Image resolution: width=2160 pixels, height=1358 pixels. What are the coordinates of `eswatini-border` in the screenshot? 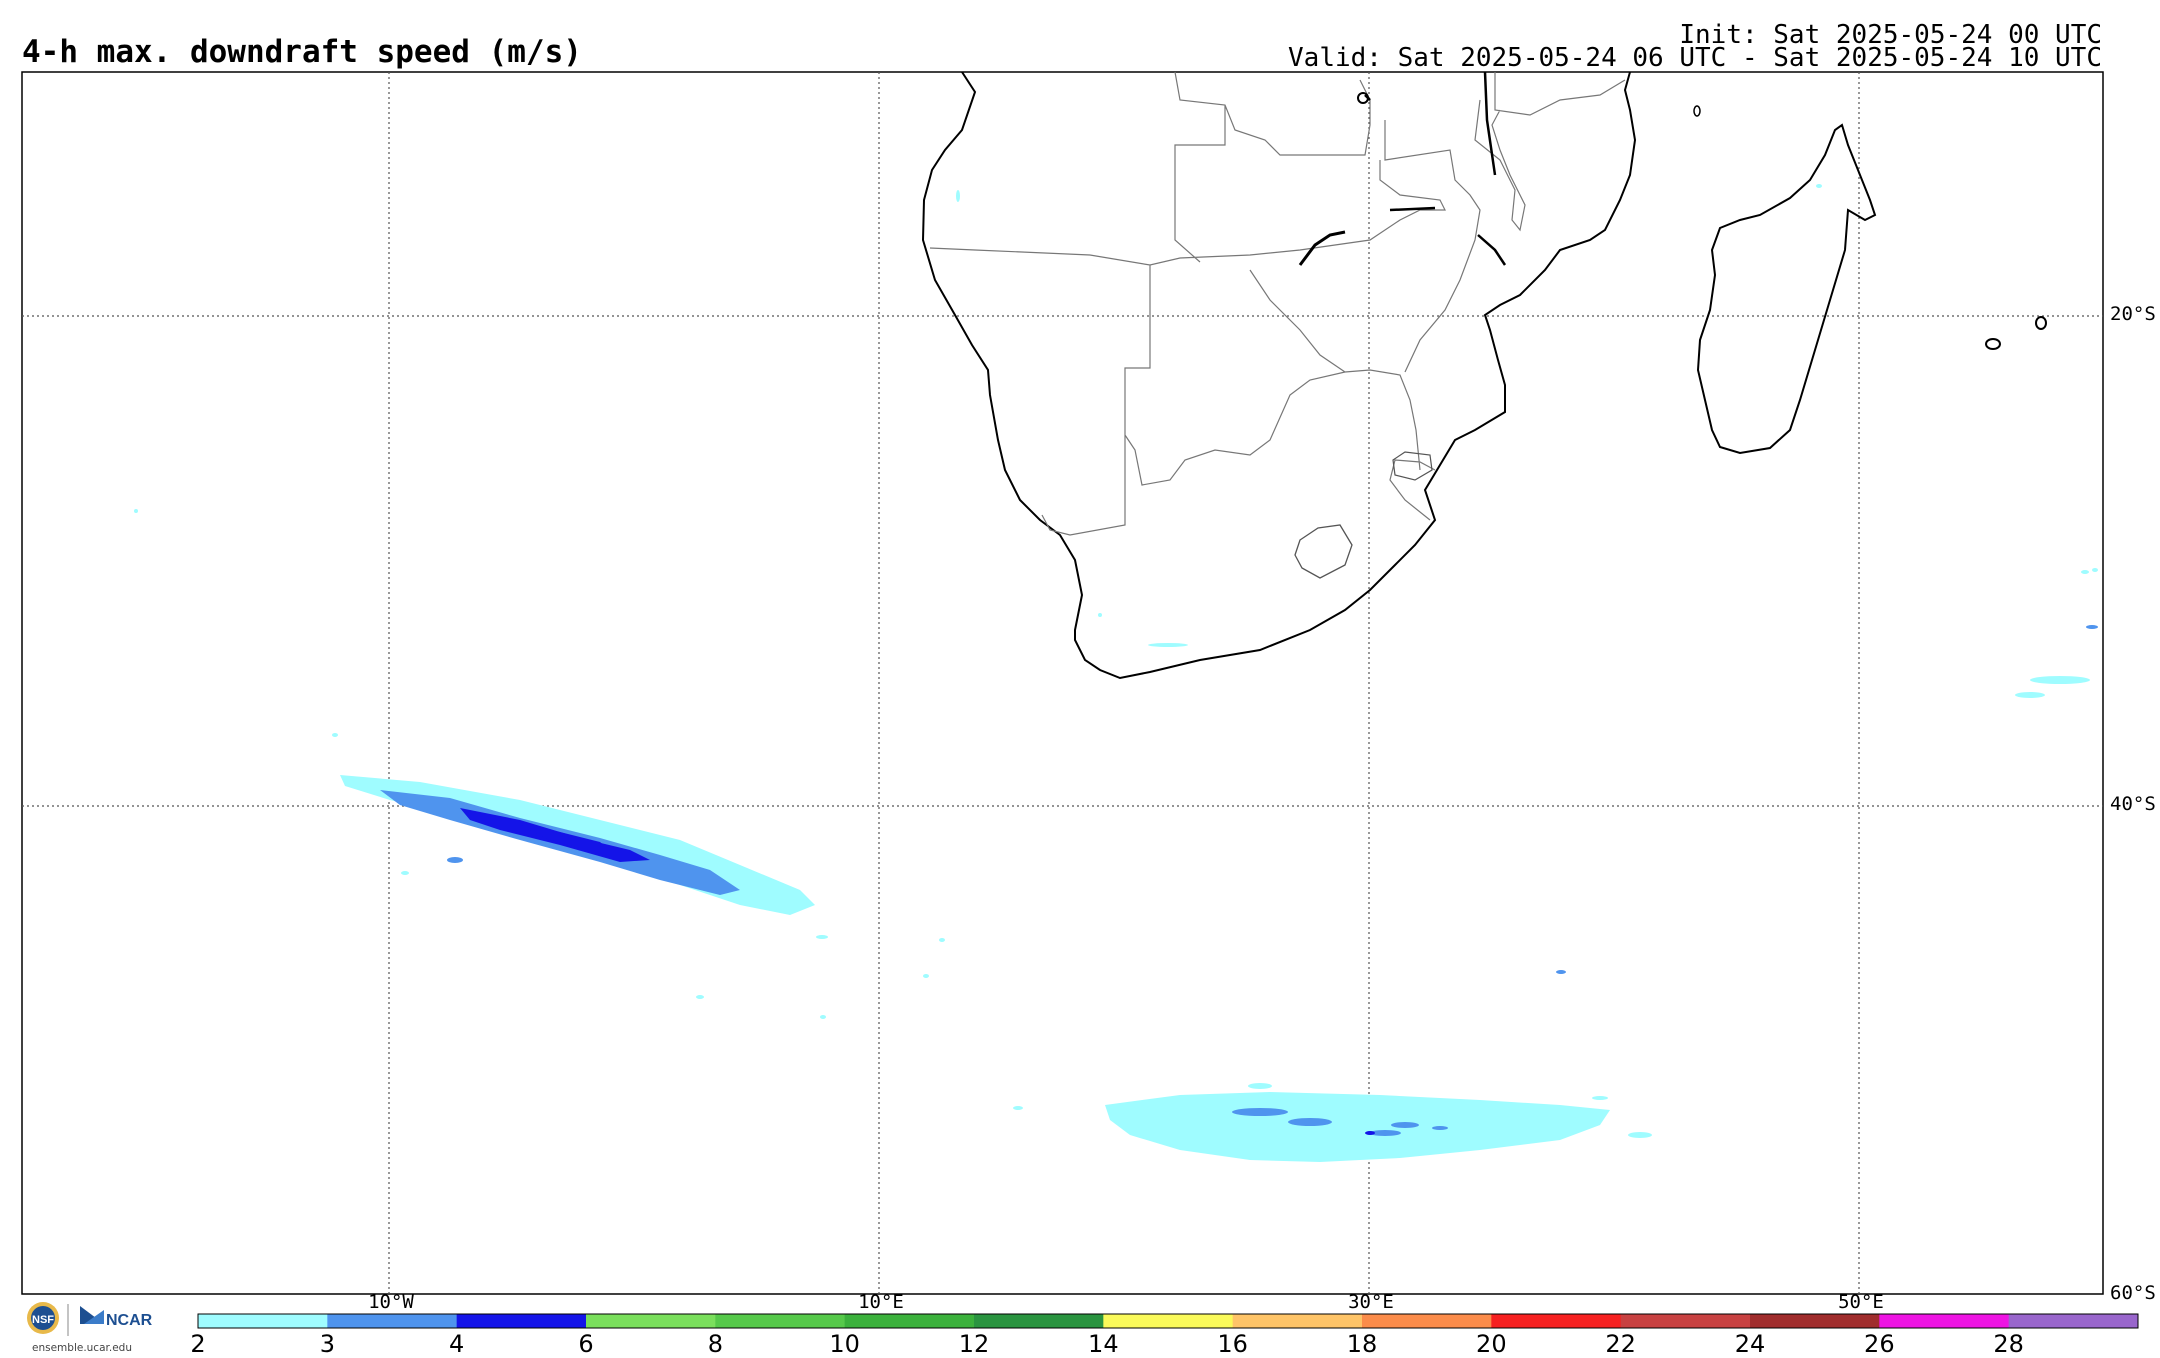 It's located at (1412, 466).